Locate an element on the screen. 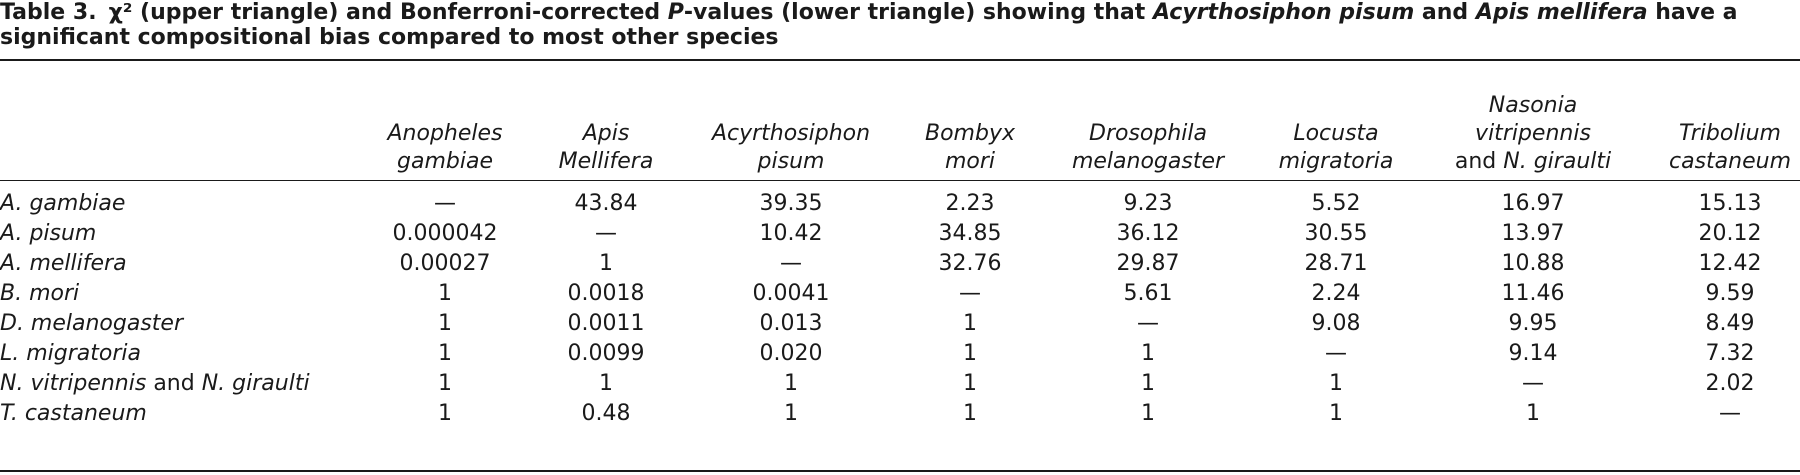 This screenshot has width=1800, height=475. column-header: Apis Mellifera is located at coordinates (606, 148).